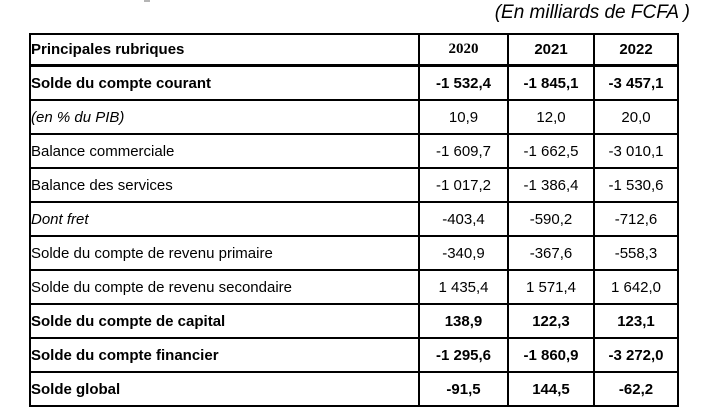 The image size is (703, 407). I want to click on row-value-2022: -3 457,1, so click(636, 82).